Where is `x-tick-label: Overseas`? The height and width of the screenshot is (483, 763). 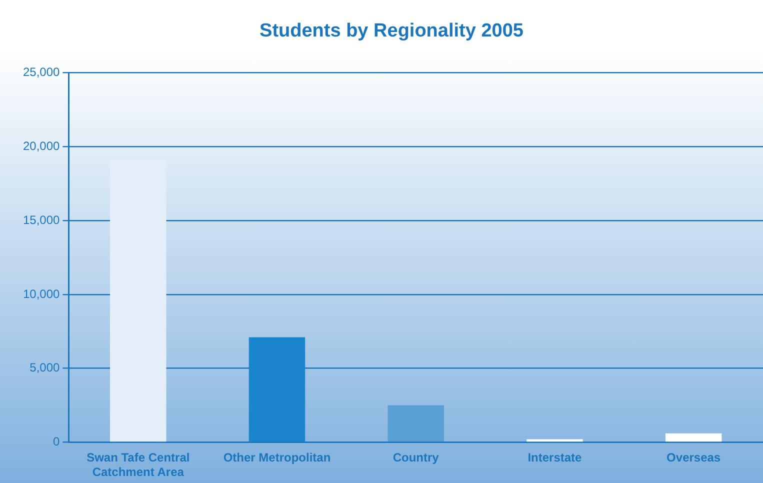
x-tick-label: Overseas is located at coordinates (693, 457).